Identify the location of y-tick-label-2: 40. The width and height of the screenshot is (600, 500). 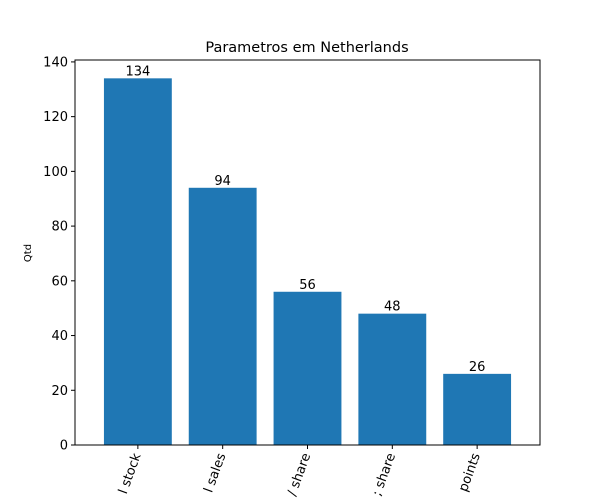
(59, 336).